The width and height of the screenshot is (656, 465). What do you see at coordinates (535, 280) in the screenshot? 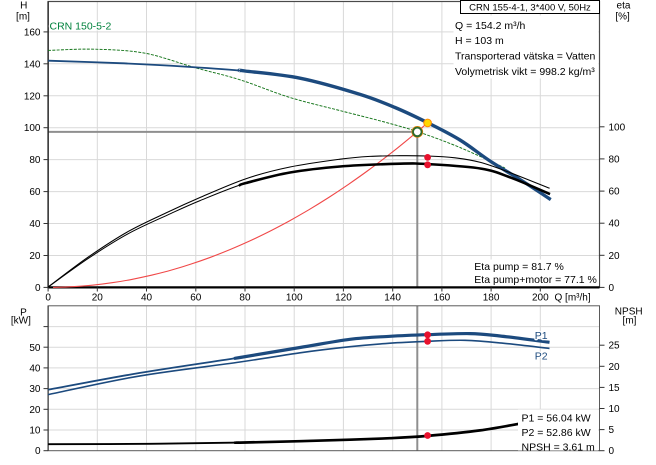
I see `svg-text: Eta pump+motor = 77.1 %` at bounding box center [535, 280].